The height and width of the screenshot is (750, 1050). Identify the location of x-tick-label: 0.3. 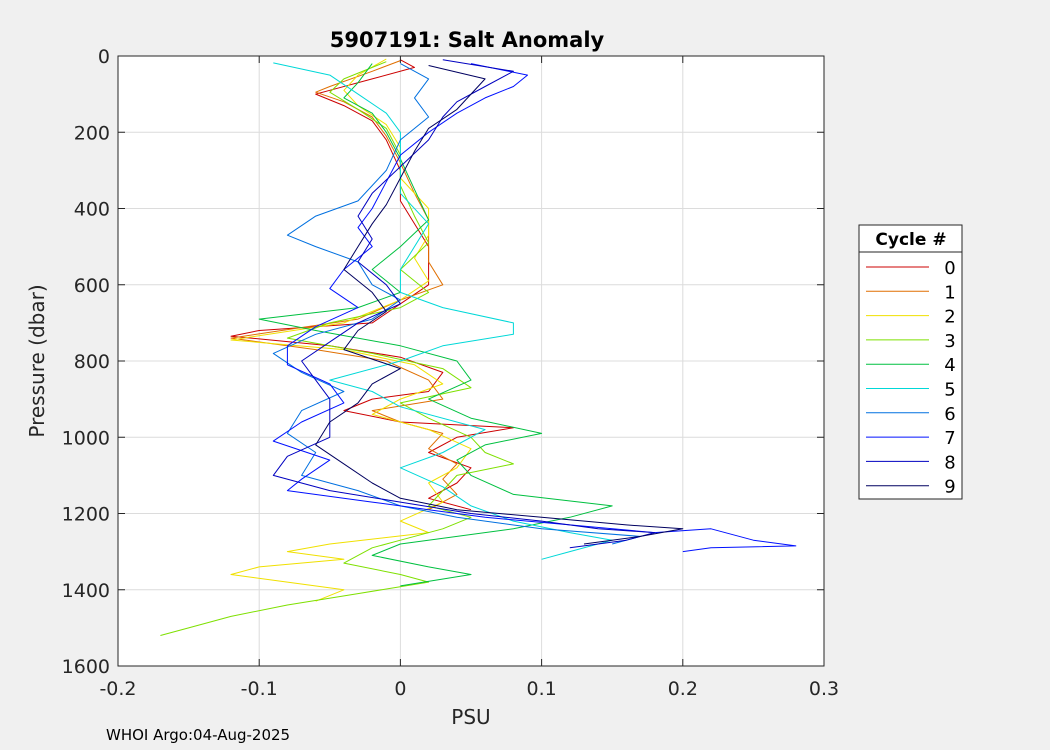
(824, 689).